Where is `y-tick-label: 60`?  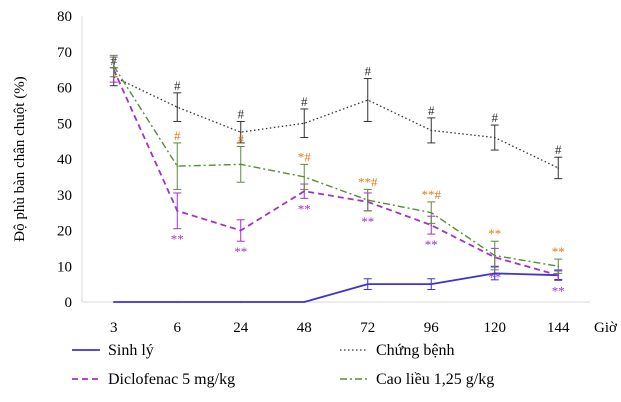
y-tick-label: 60 is located at coordinates (64, 89).